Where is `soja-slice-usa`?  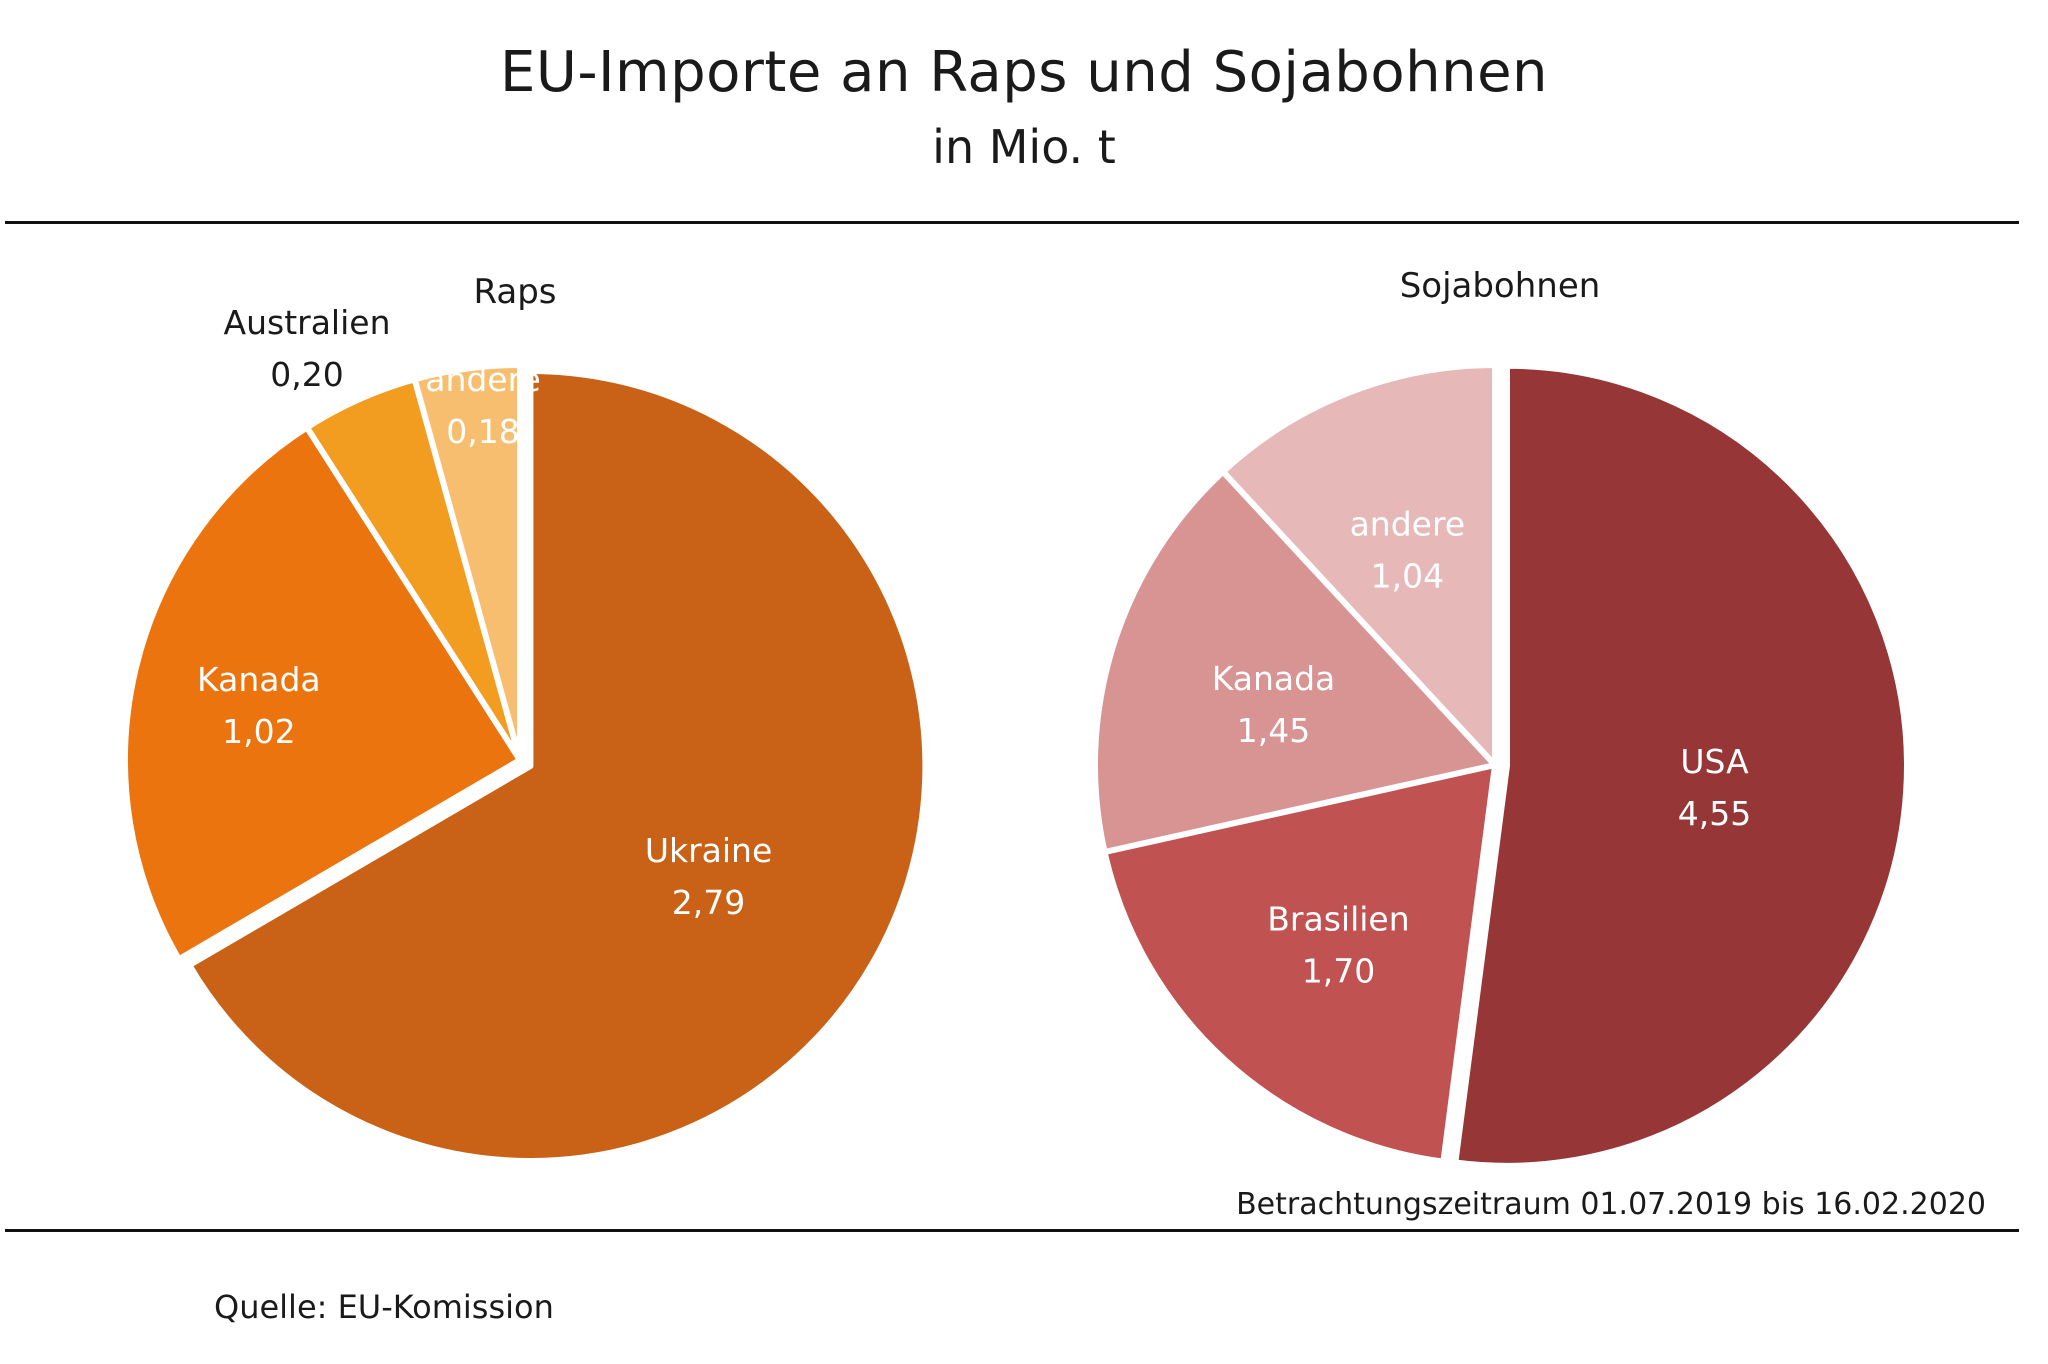 soja-slice-usa is located at coordinates (1681, 765).